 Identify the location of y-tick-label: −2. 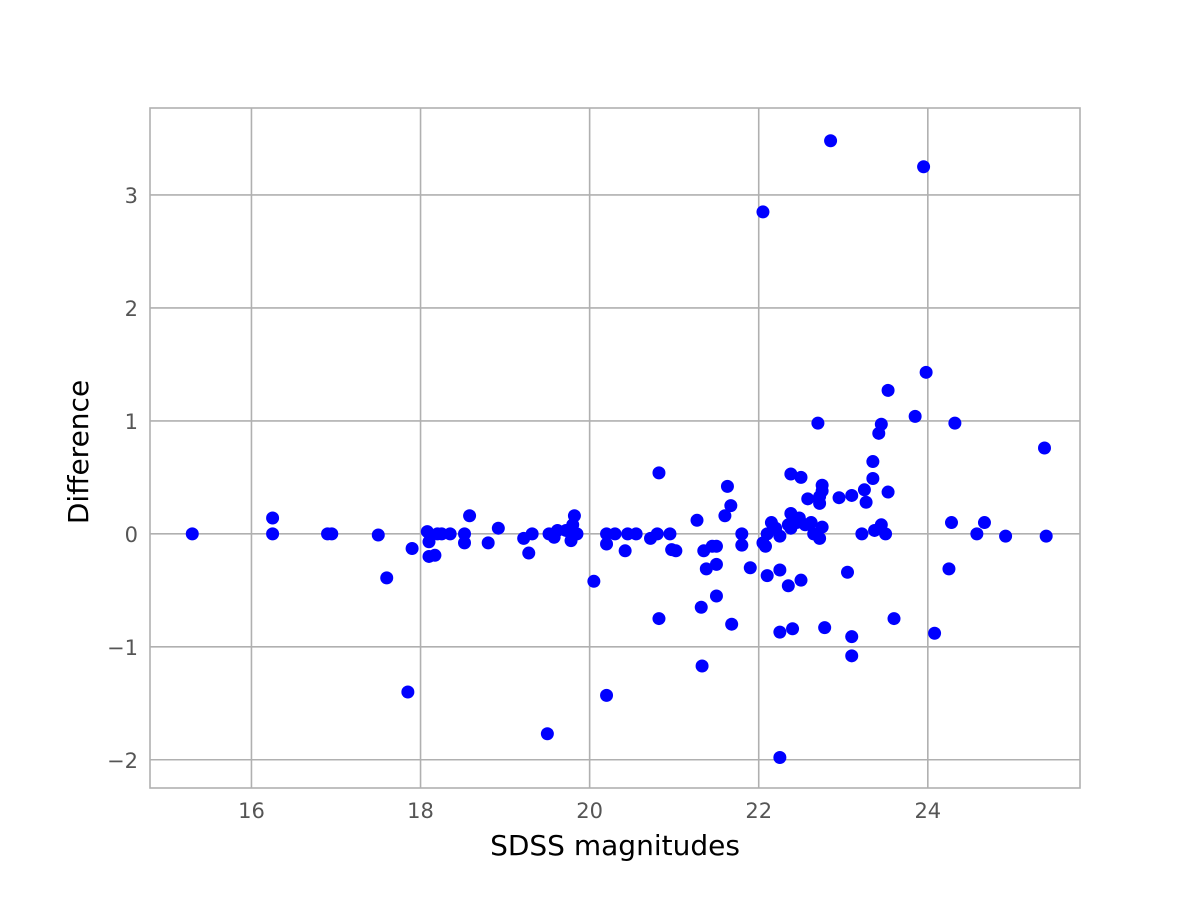
(122, 761).